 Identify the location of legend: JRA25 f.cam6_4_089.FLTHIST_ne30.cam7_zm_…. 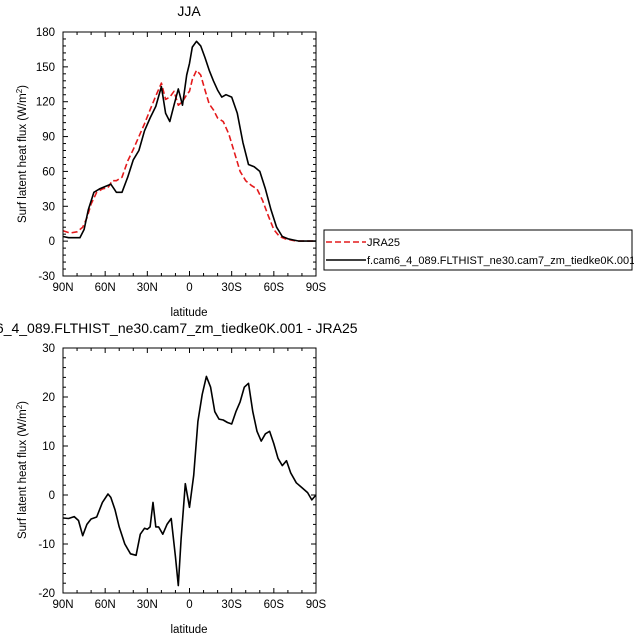
(478, 250).